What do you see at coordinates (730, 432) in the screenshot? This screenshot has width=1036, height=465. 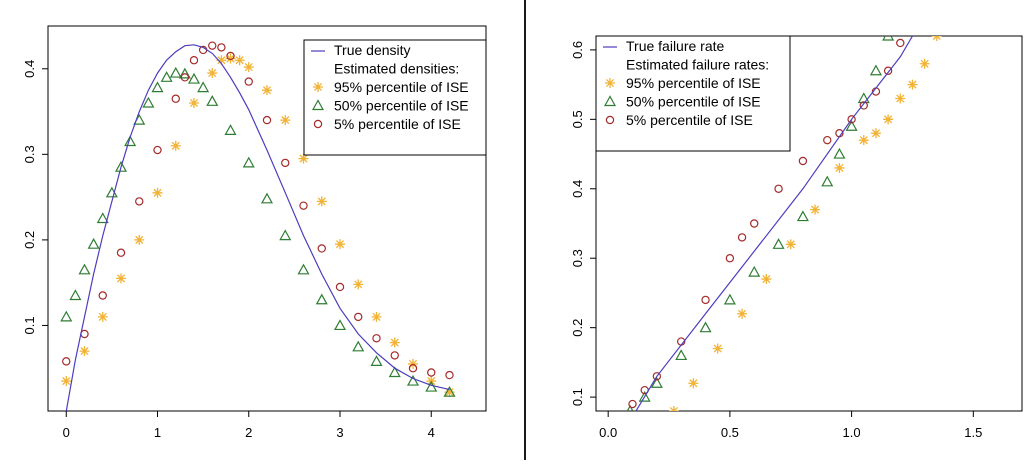 I see `x-tick-label: 0.5` at bounding box center [730, 432].